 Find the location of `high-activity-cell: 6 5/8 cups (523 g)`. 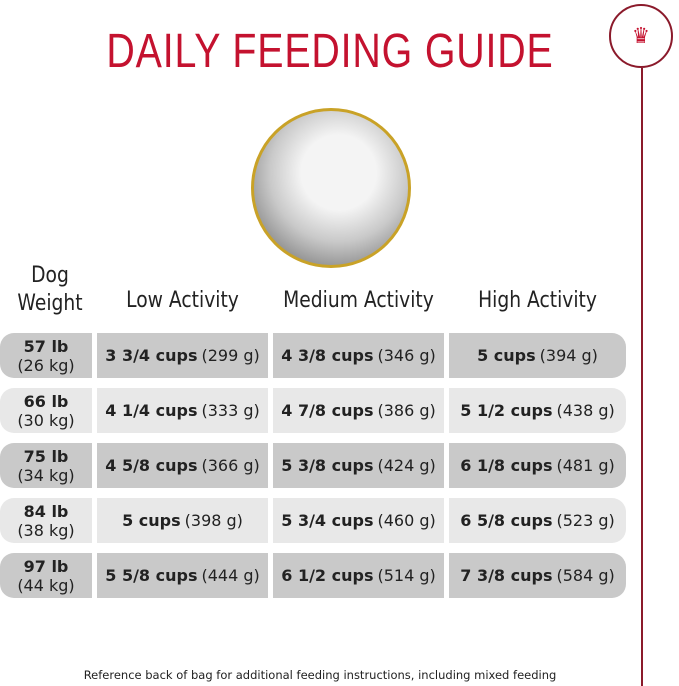

high-activity-cell: 6 5/8 cups (523 g) is located at coordinates (537, 520).